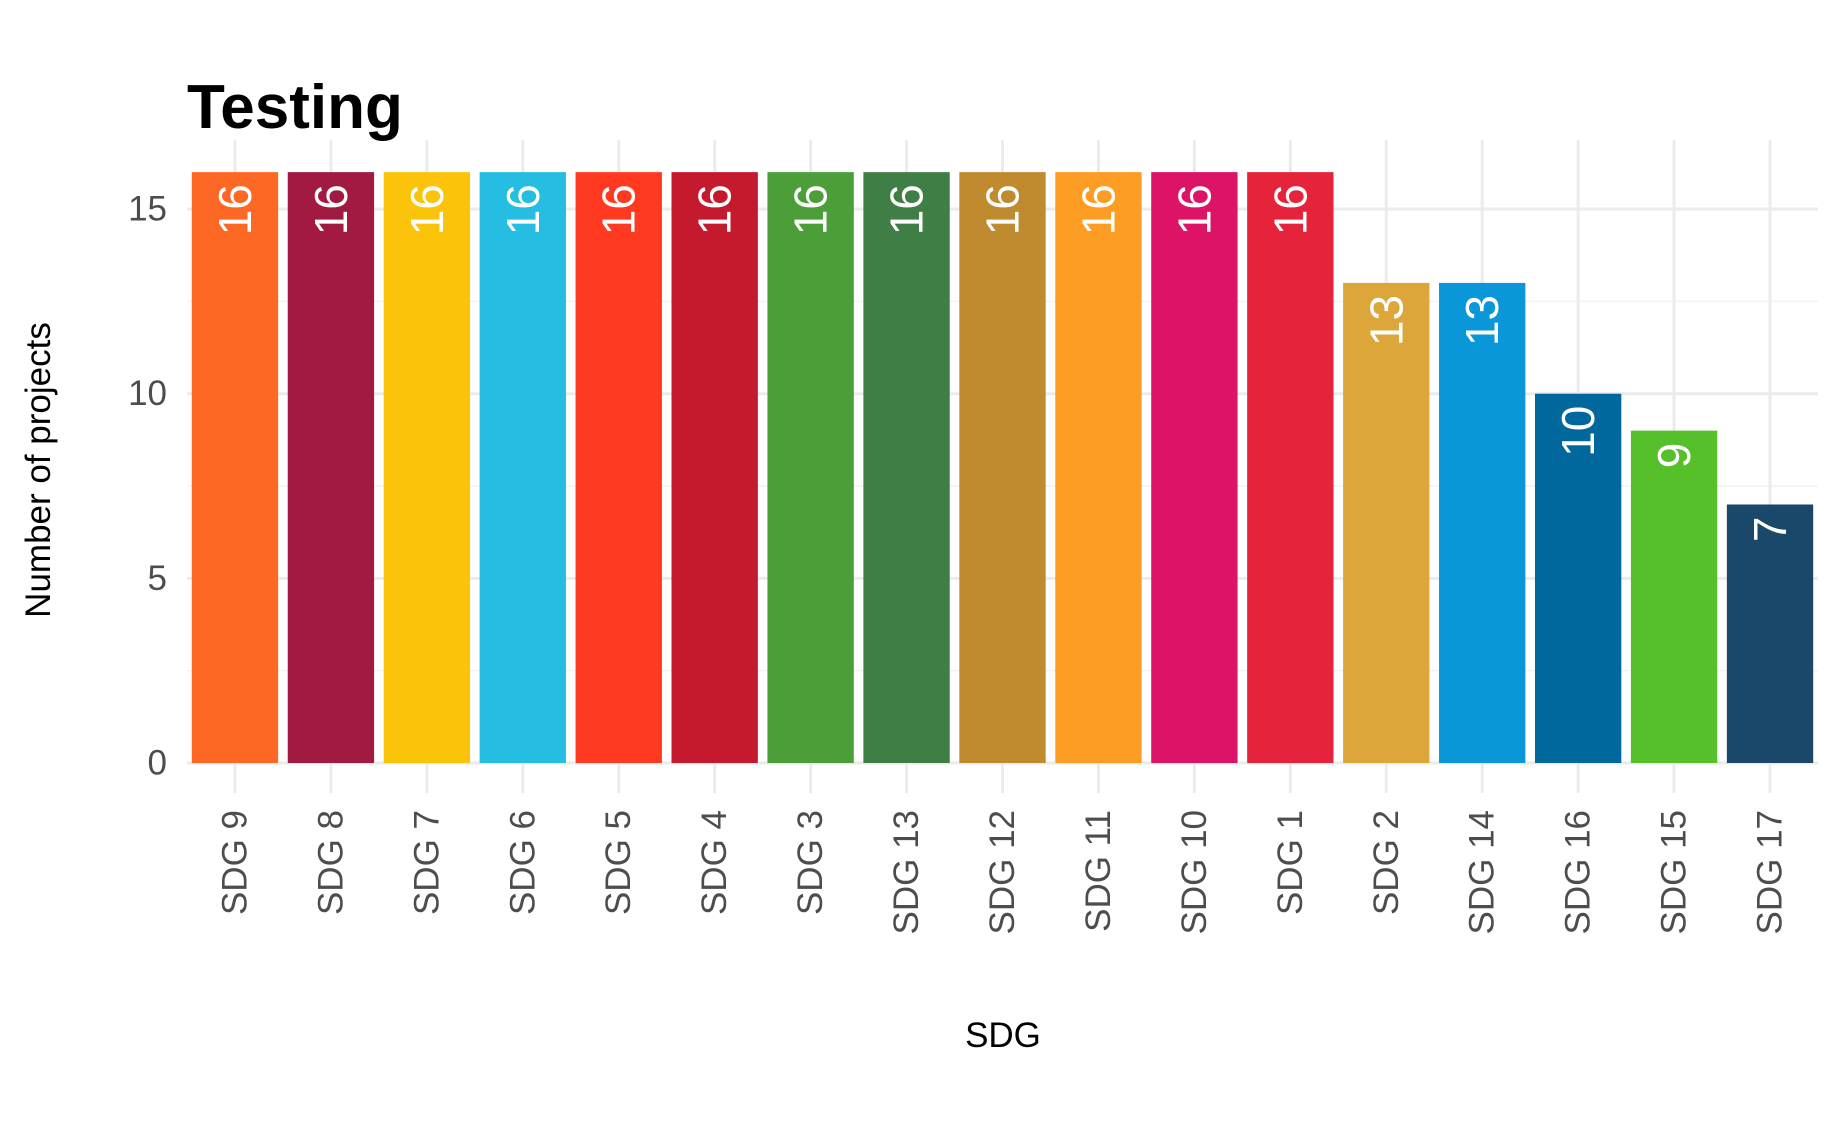 Image resolution: width=1830 pixels, height=1131 pixels. What do you see at coordinates (522, 862) in the screenshot?
I see `x-tick-label: SDG 6` at bounding box center [522, 862].